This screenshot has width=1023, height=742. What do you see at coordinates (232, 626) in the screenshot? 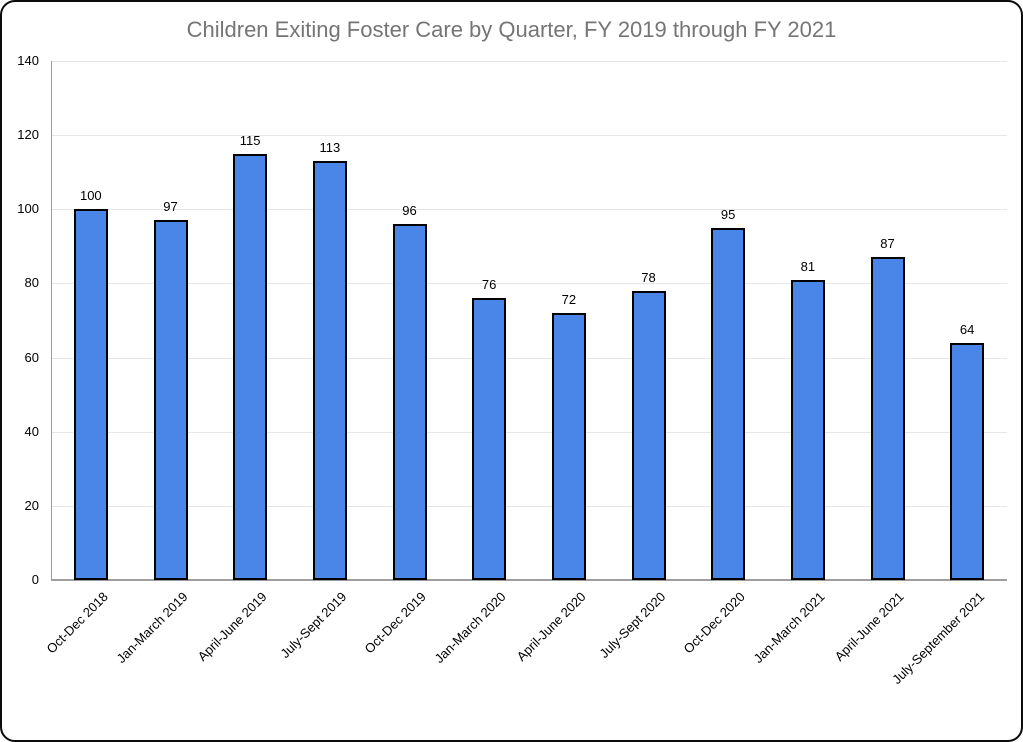
I see `x-axis-label: April-June 2019` at bounding box center [232, 626].